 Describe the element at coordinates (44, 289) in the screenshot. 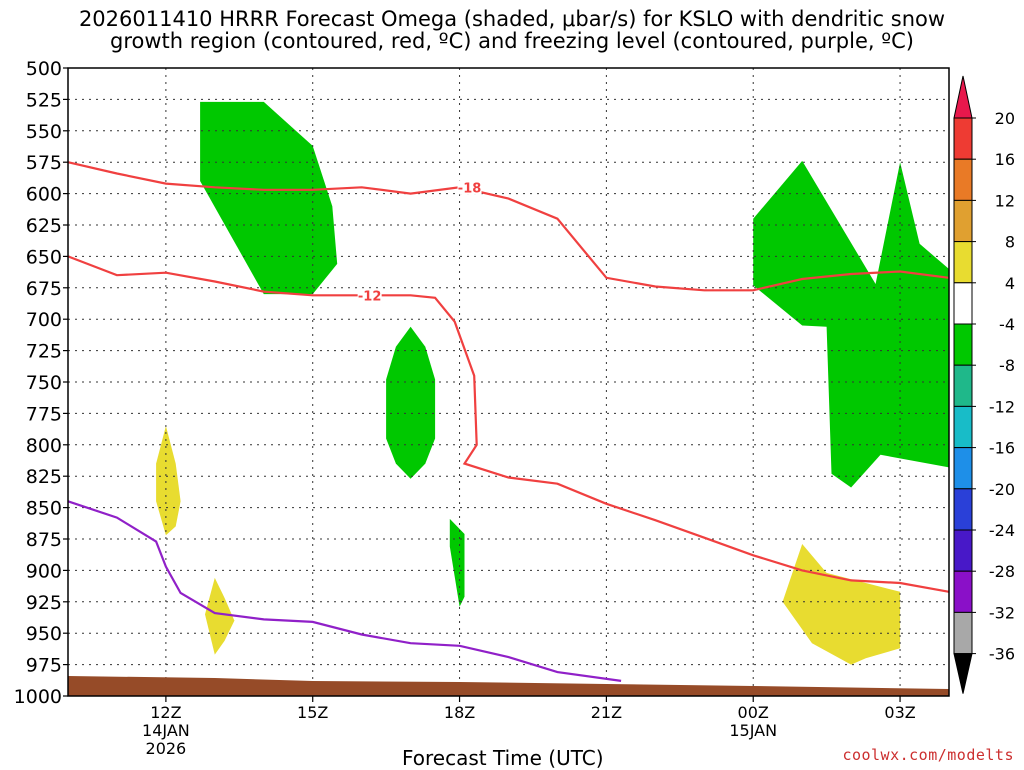

I see `y-tick-label-675: 675` at that location.